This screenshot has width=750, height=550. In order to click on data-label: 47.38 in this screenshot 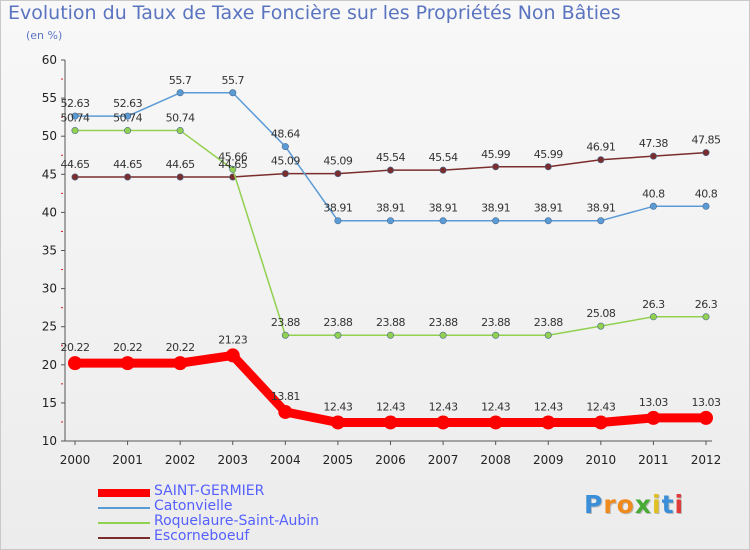, I will do `click(653, 143)`.